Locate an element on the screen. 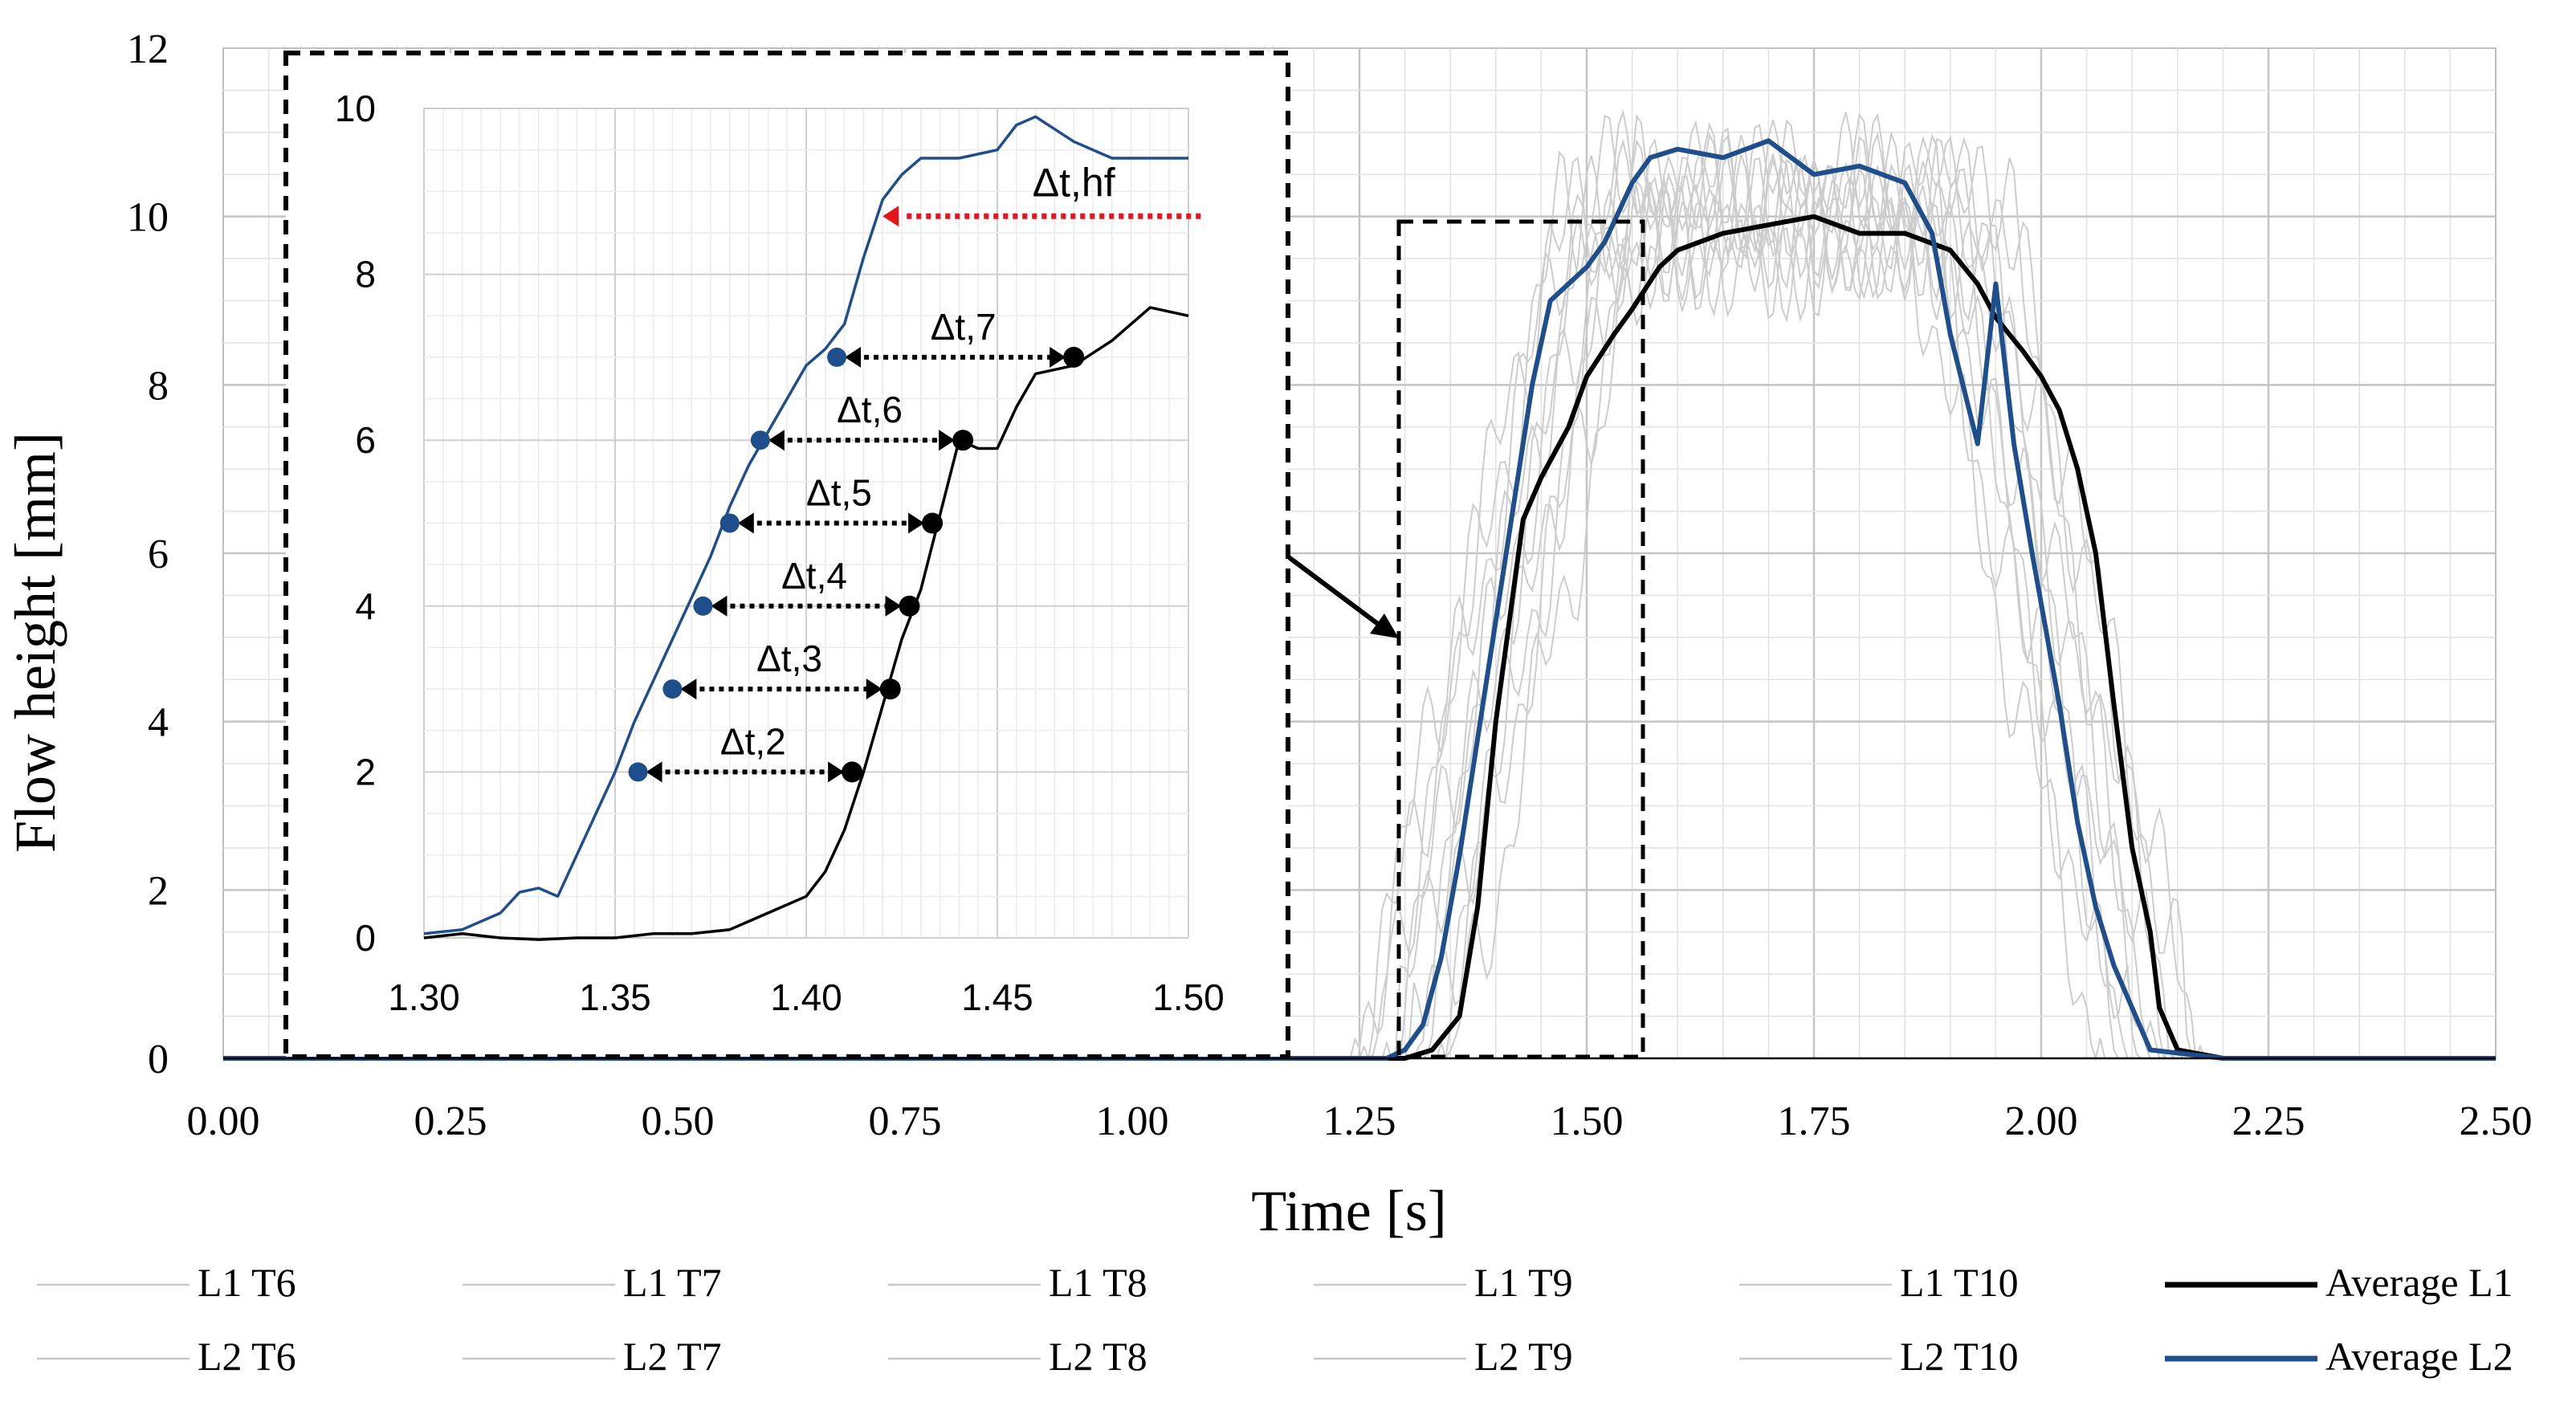 The image size is (2576, 1402). callout-arrow-line is located at coordinates (1335, 592).